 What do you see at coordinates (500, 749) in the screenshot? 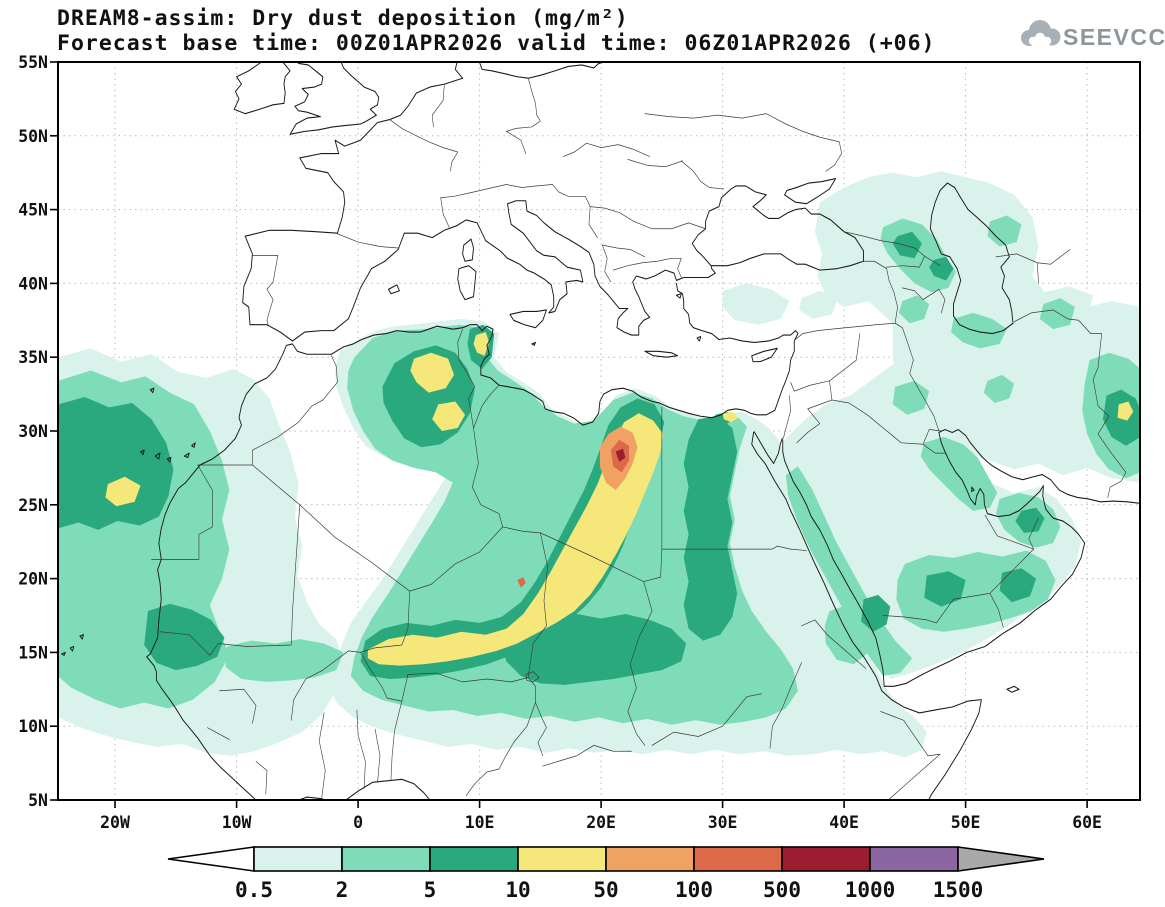
I see `border-nigeria-cameroon` at bounding box center [500, 749].